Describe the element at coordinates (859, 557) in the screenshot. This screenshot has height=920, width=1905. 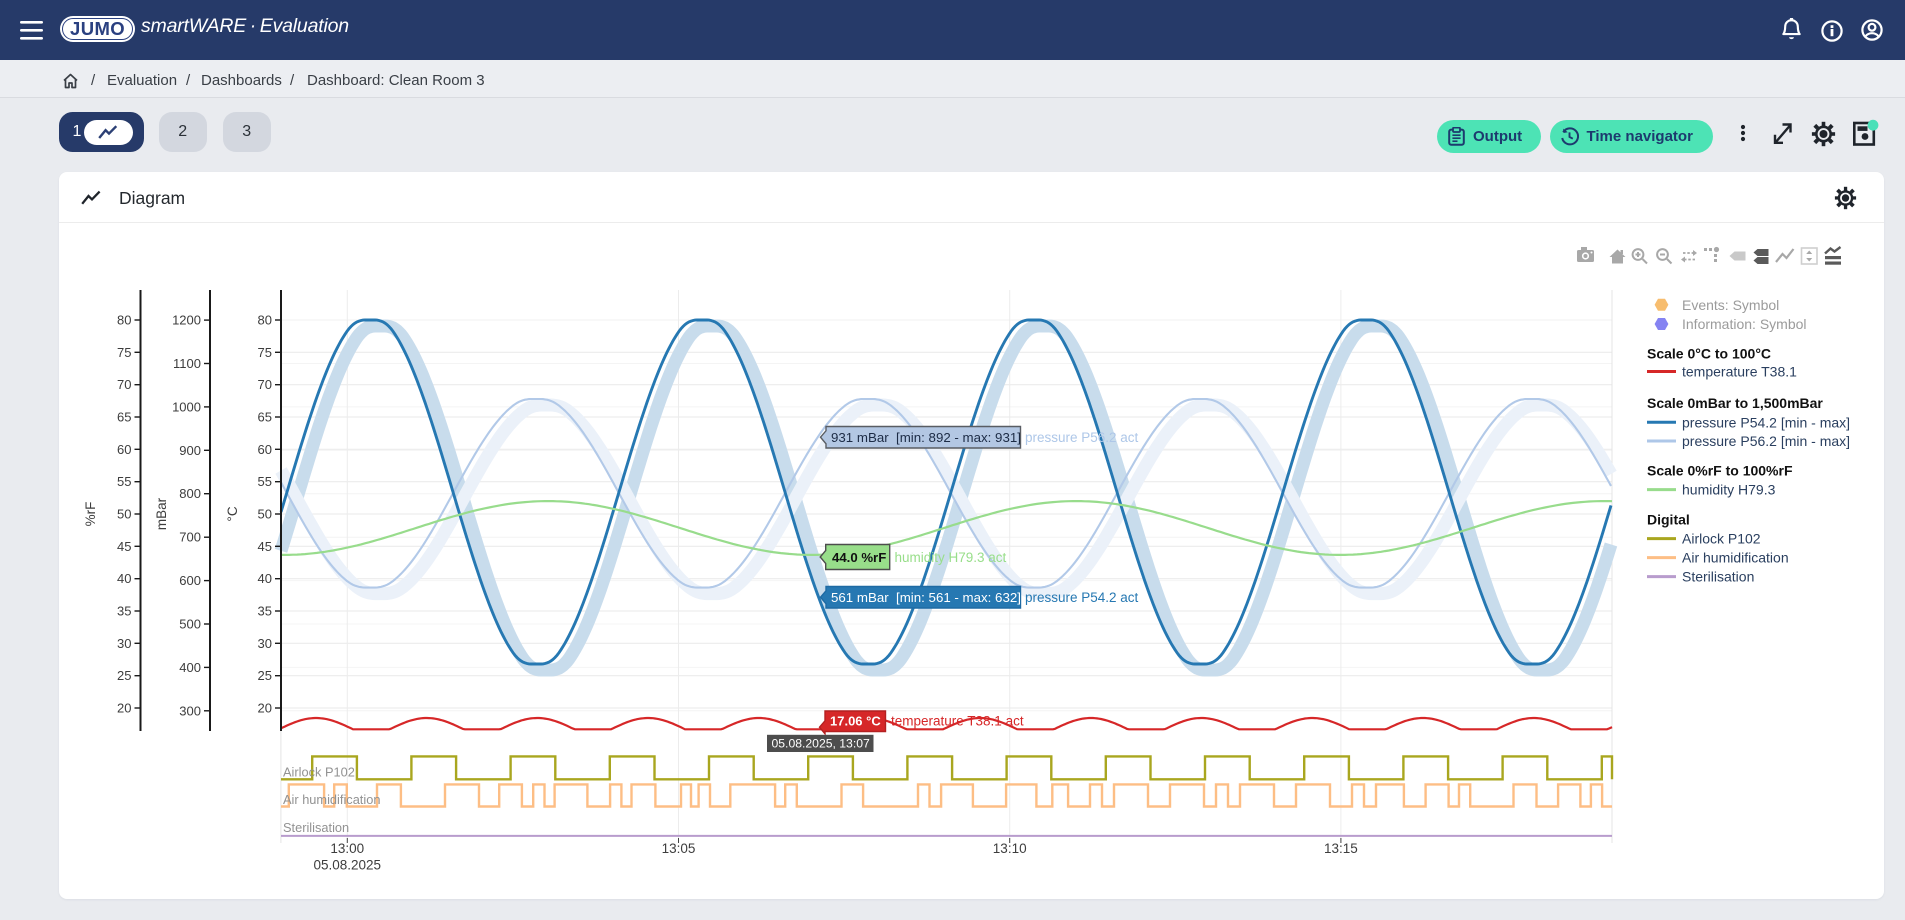
I see `svg-text: 44.0 %rF` at that location.